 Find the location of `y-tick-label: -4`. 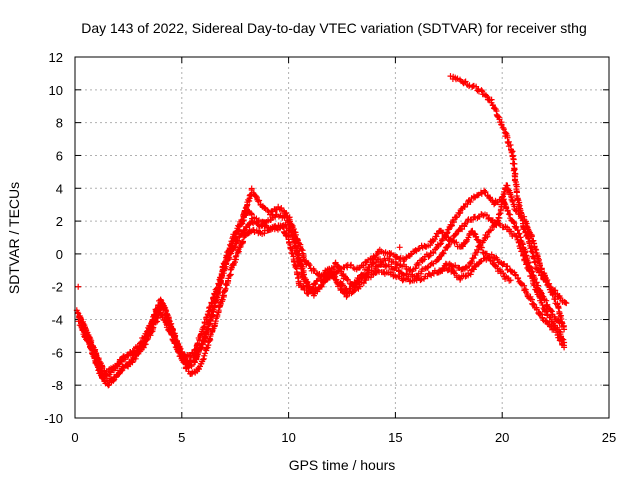

y-tick-label: -4 is located at coordinates (57, 320).